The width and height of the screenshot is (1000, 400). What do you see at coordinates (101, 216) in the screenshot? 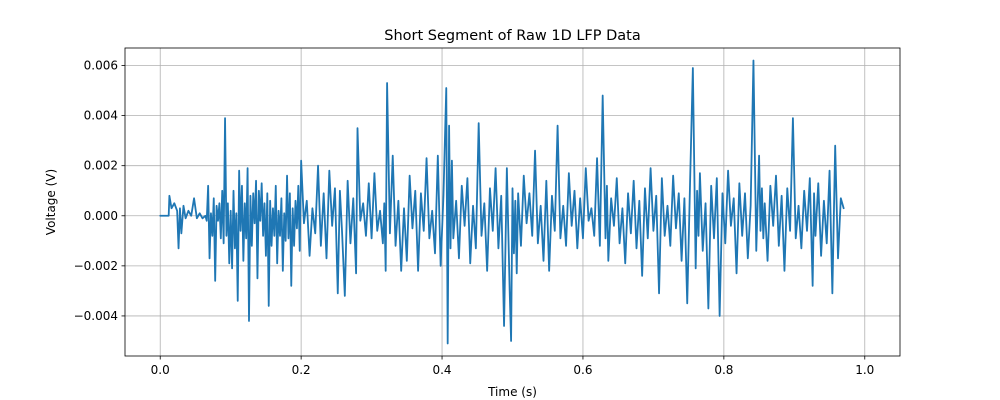
I see `y-tick-label: 0.000` at bounding box center [101, 216].